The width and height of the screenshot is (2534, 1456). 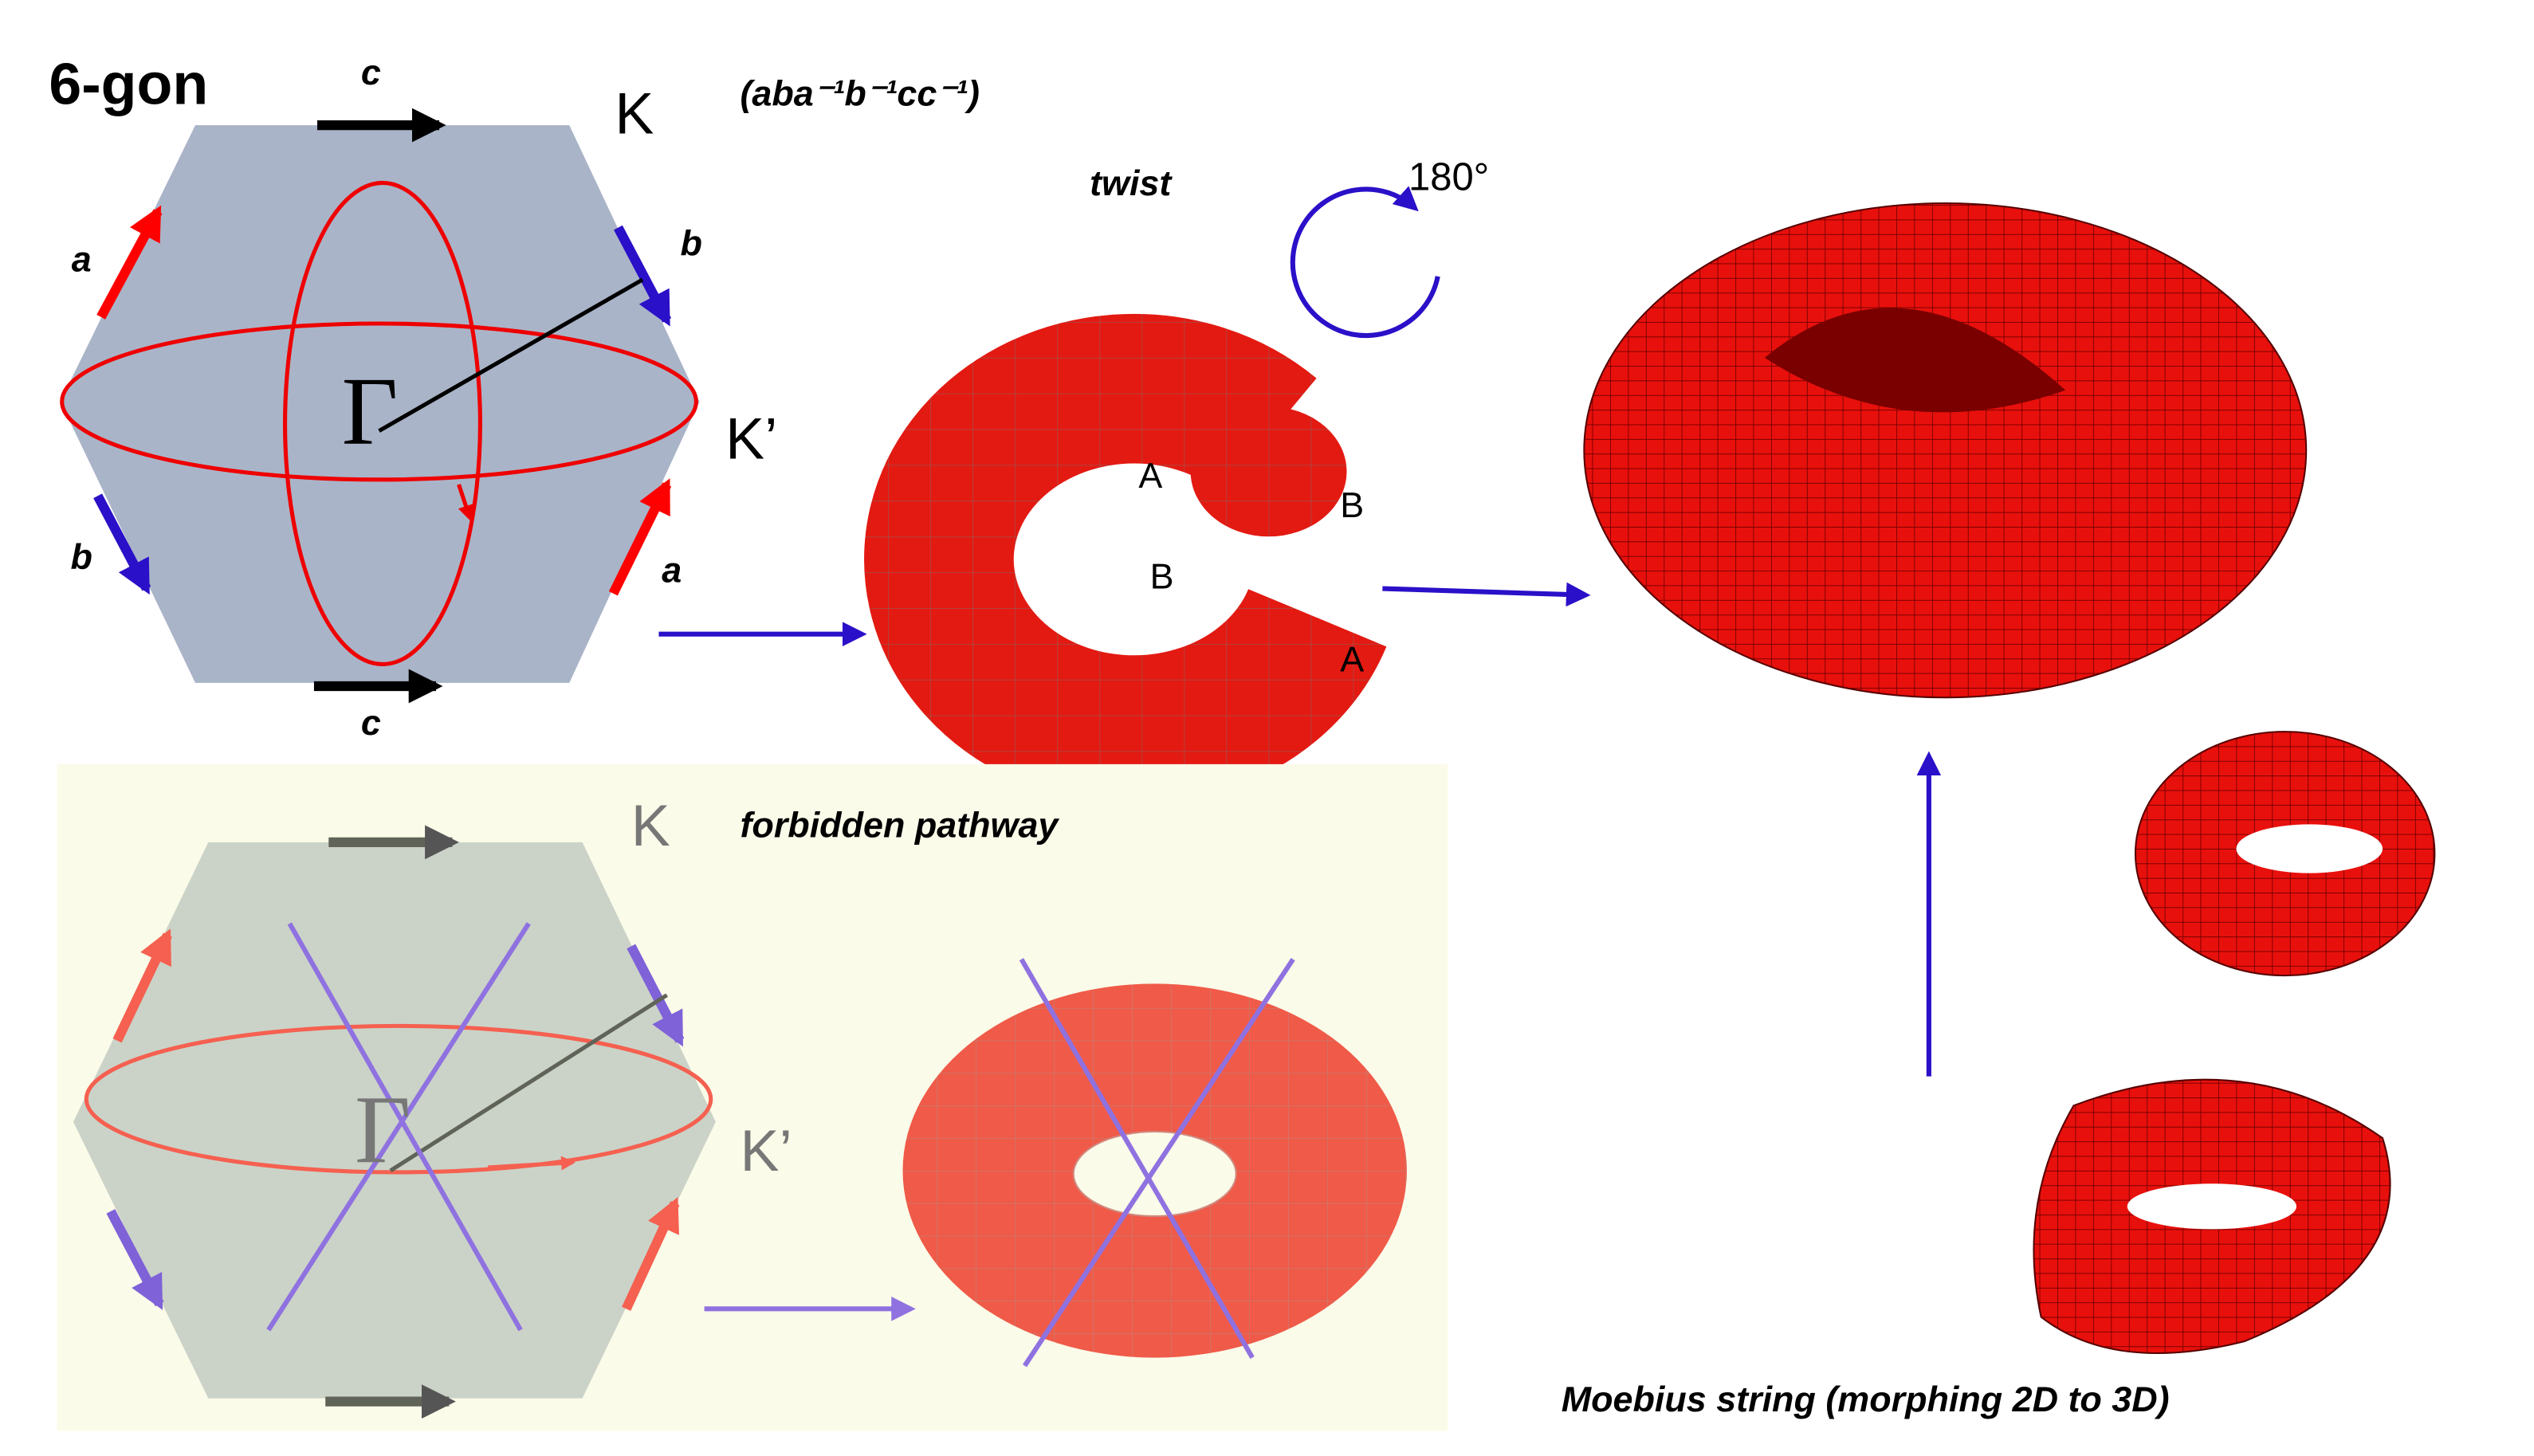 What do you see at coordinates (1268, 471) in the screenshot?
I see `tube-end` at bounding box center [1268, 471].